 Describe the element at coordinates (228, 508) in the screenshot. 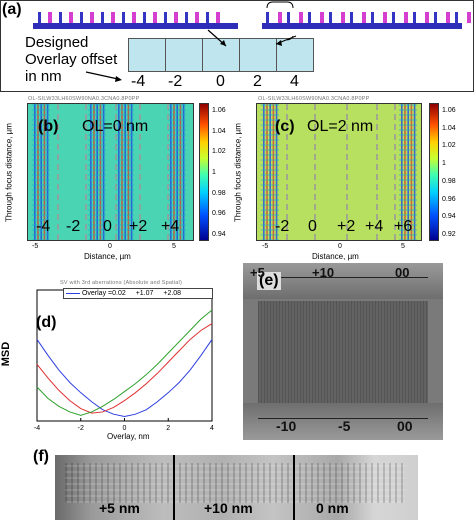

I see `panel-f-text: +10 nm` at that location.